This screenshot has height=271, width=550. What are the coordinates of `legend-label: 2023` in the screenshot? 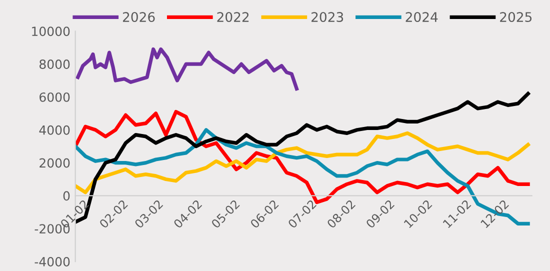 It's located at (328, 17).